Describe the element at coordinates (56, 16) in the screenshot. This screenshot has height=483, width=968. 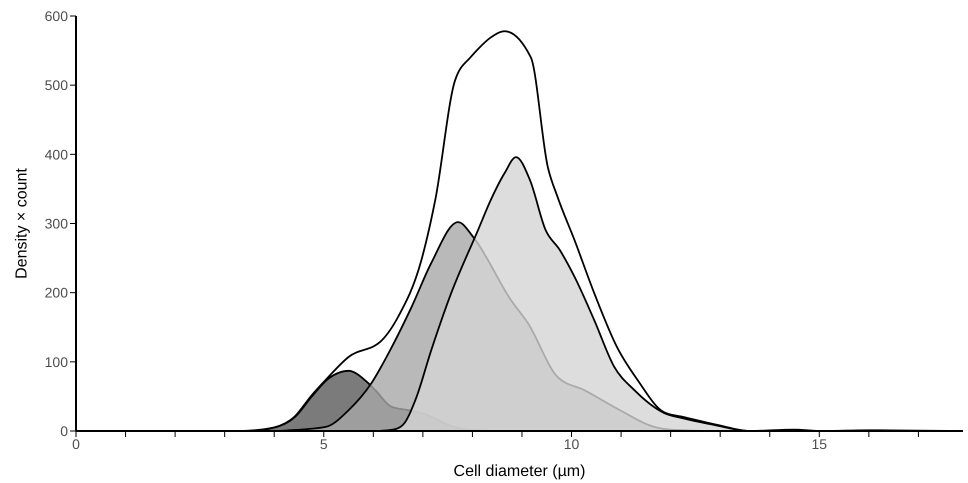
I see `y-tick-label: 600` at that location.